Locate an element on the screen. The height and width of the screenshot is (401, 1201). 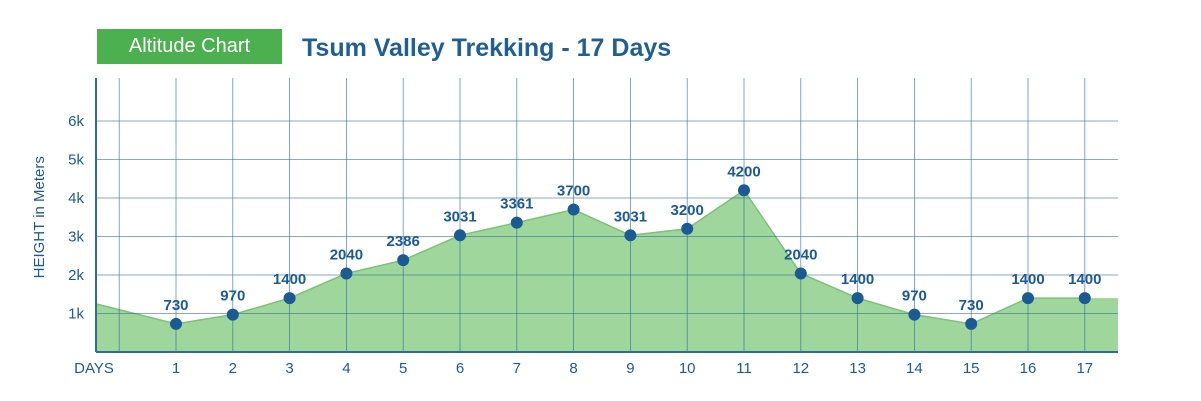
data-label: 4200 is located at coordinates (743, 171).